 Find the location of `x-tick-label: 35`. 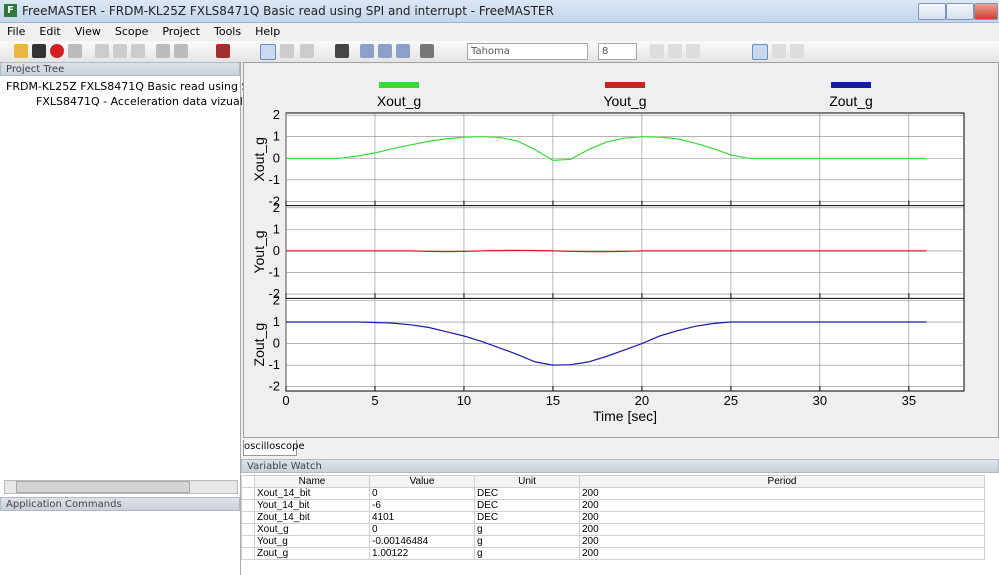

x-tick-label: 35 is located at coordinates (909, 400).